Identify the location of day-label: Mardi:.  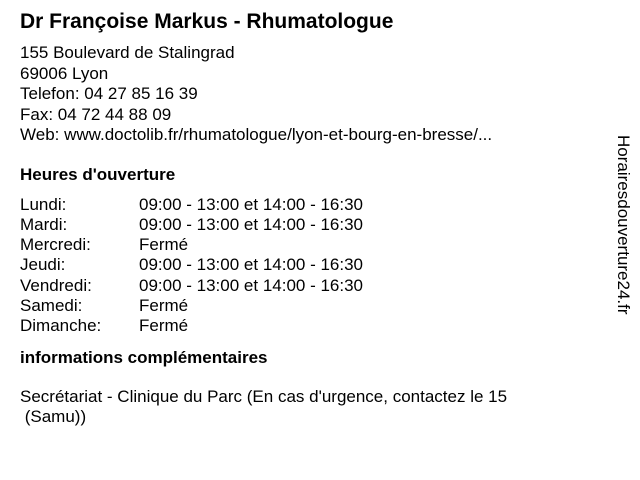
(44, 224).